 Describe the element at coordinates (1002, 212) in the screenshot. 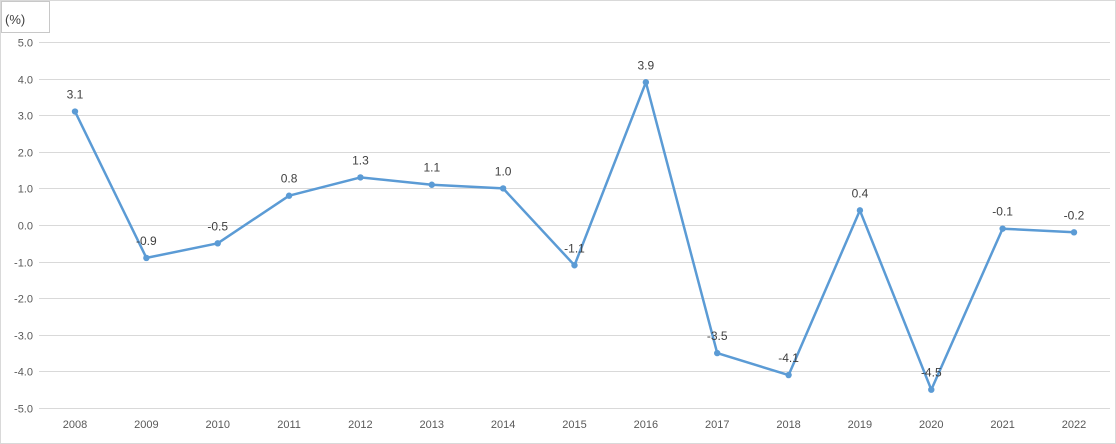

I see `data-label: -0.1` at that location.